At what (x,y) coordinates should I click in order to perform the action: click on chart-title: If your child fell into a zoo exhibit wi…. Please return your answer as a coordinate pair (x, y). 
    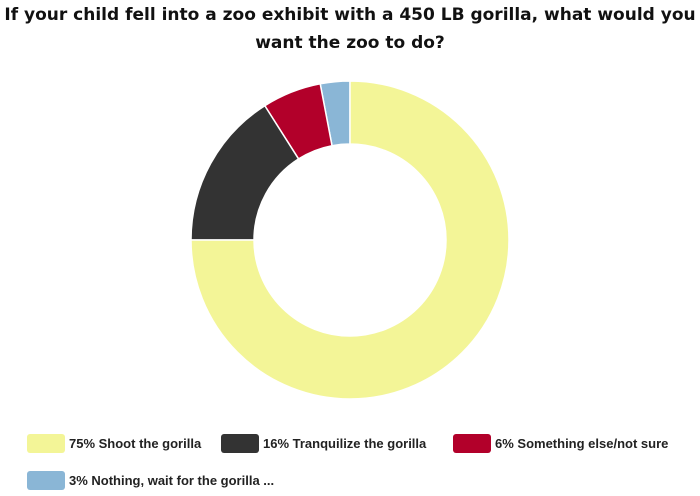
    Looking at the image, I should click on (350, 28).